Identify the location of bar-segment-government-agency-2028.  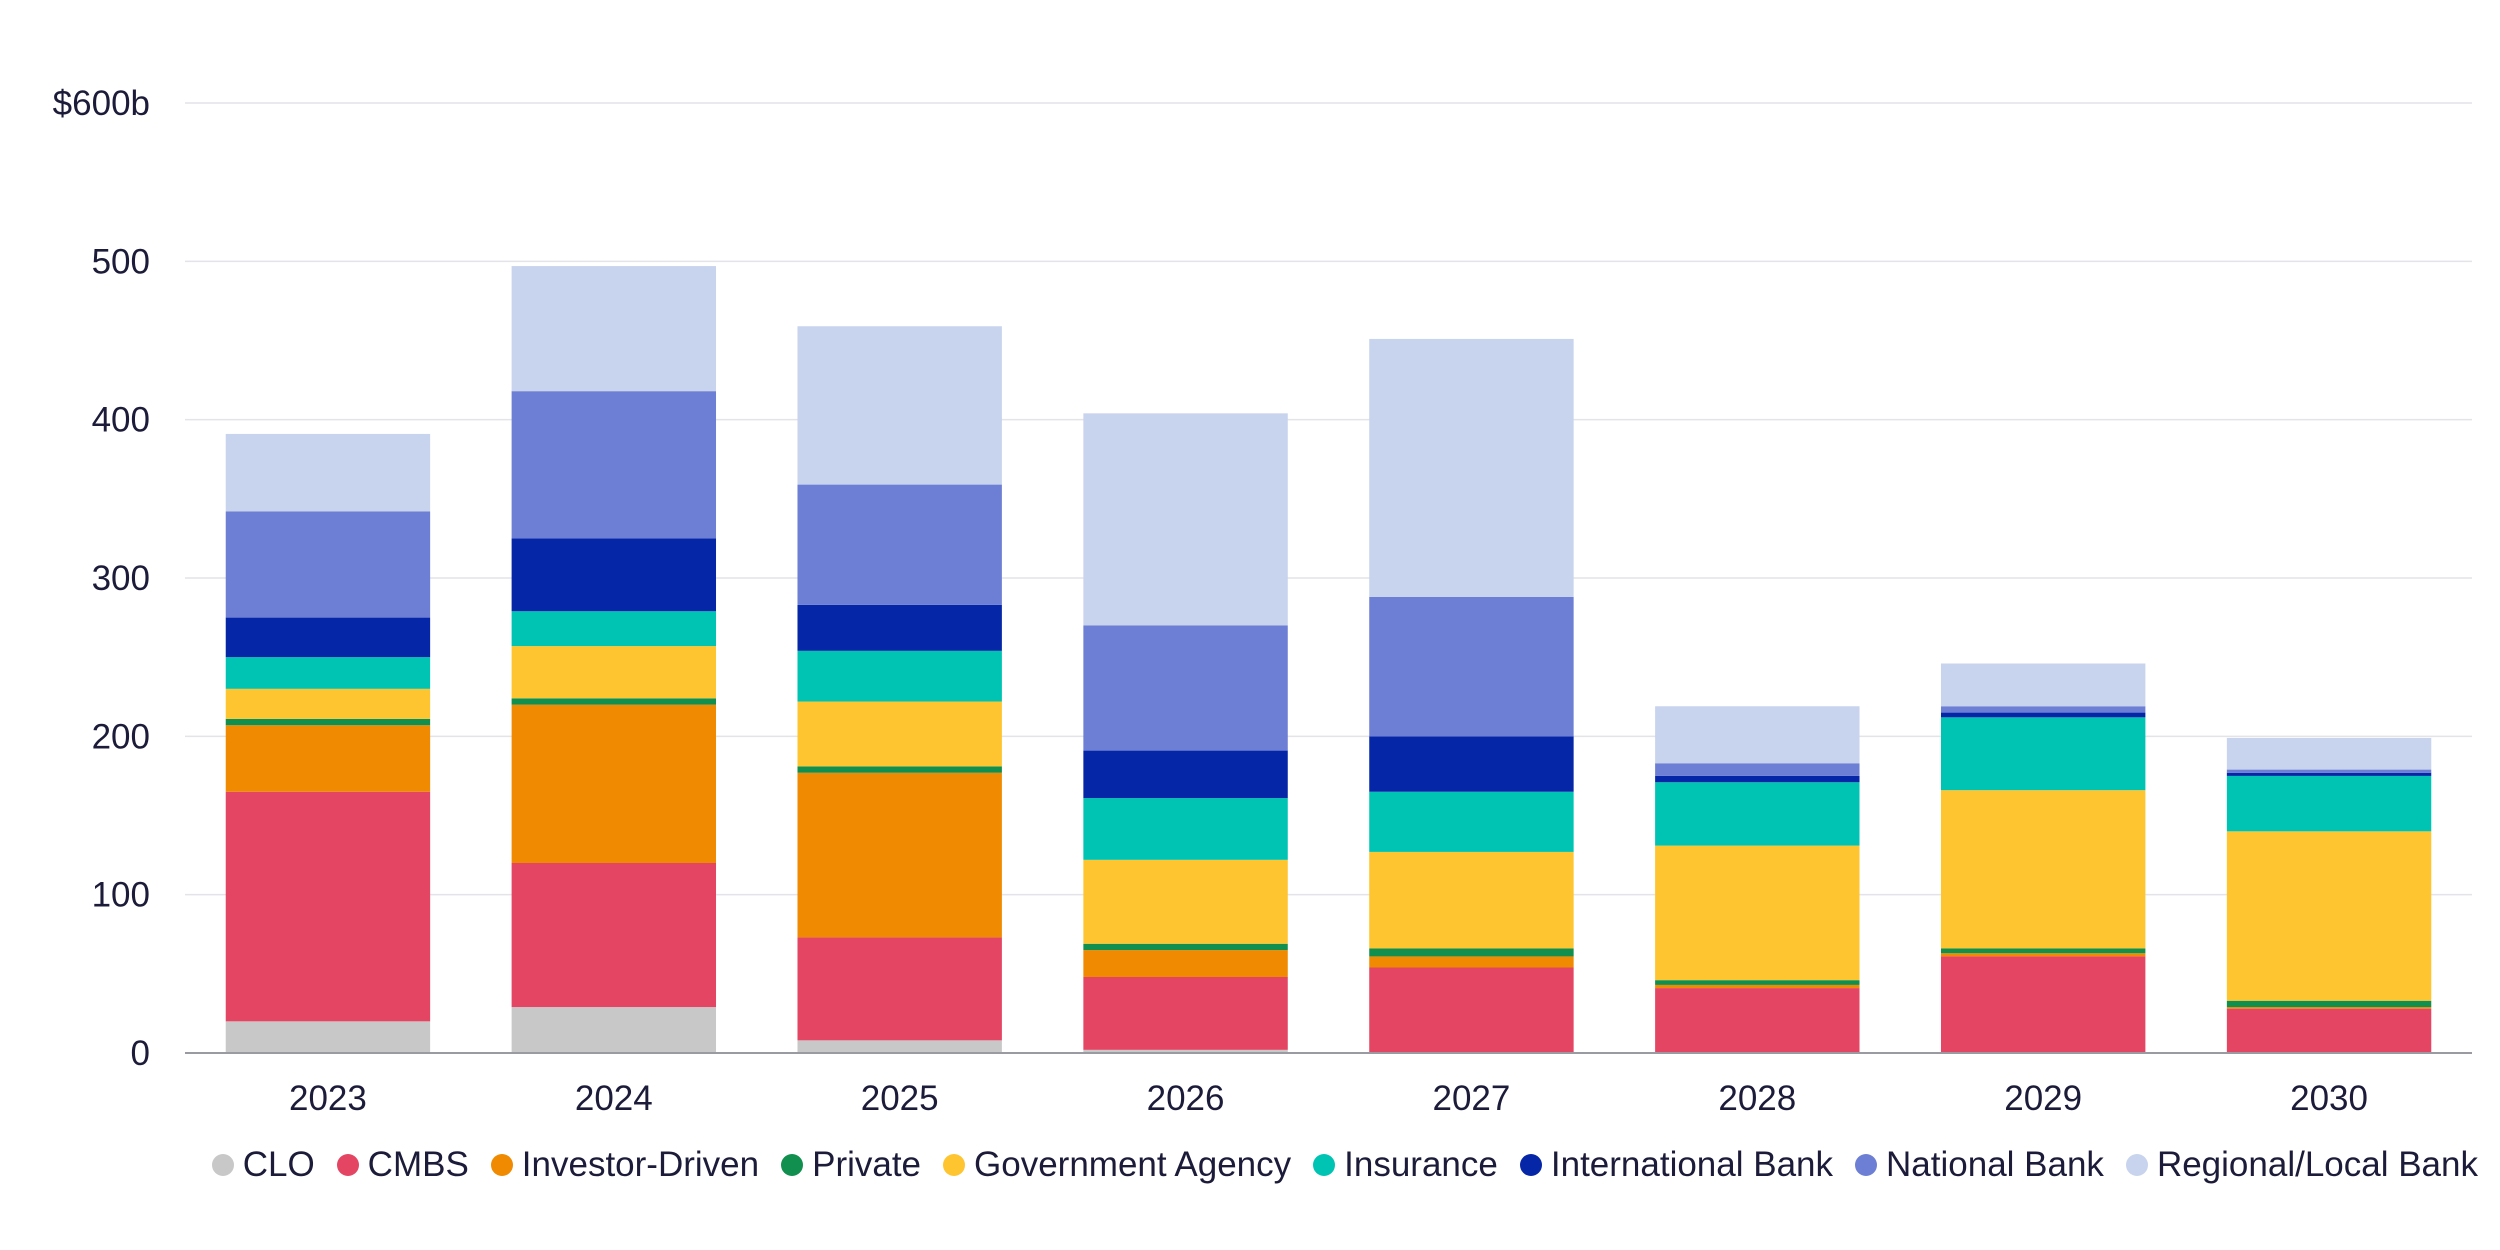
(1757, 913).